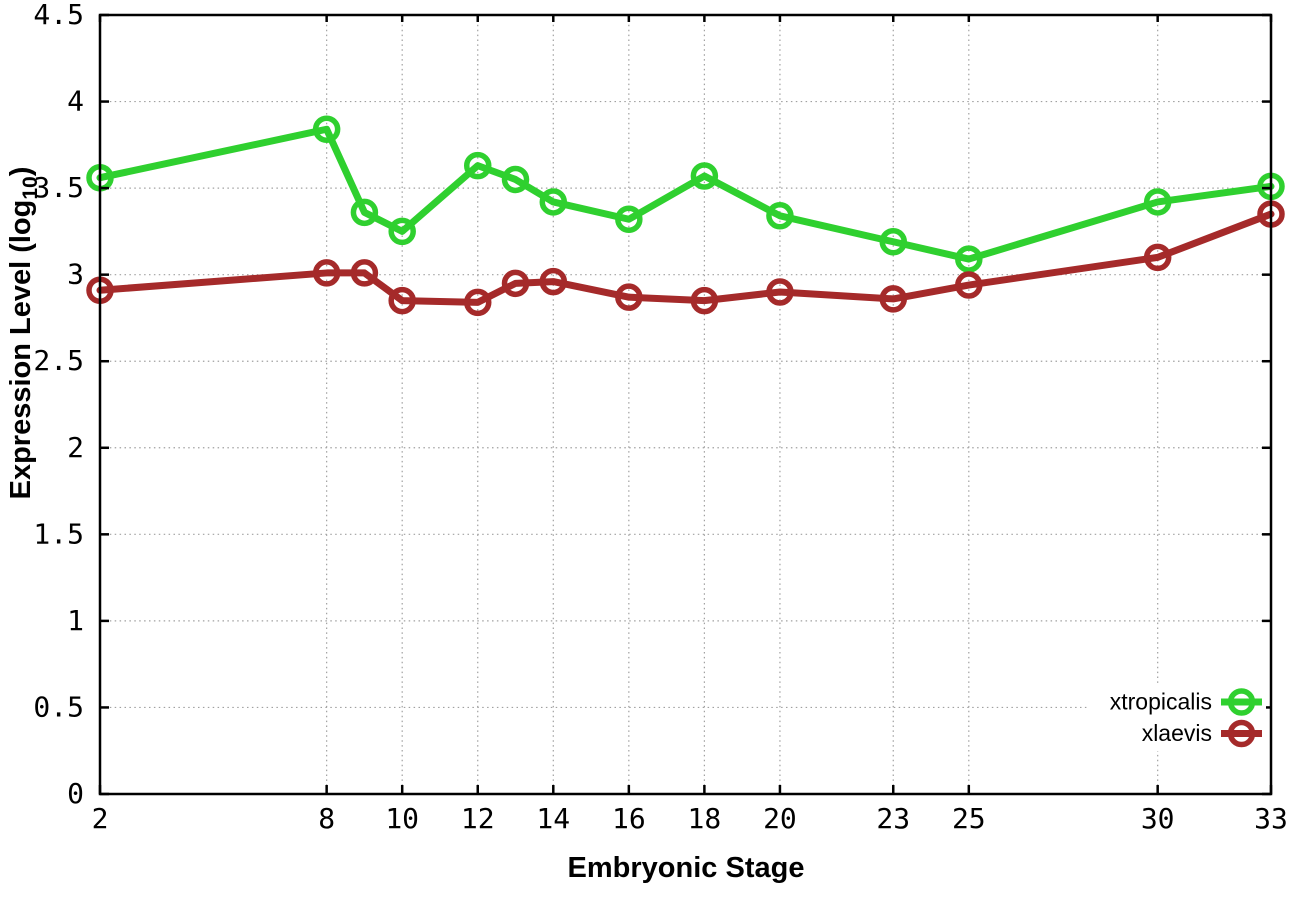 This screenshot has width=1296, height=907. Describe the element at coordinates (58, 706) in the screenshot. I see `y-tick-label: 0.5` at that location.